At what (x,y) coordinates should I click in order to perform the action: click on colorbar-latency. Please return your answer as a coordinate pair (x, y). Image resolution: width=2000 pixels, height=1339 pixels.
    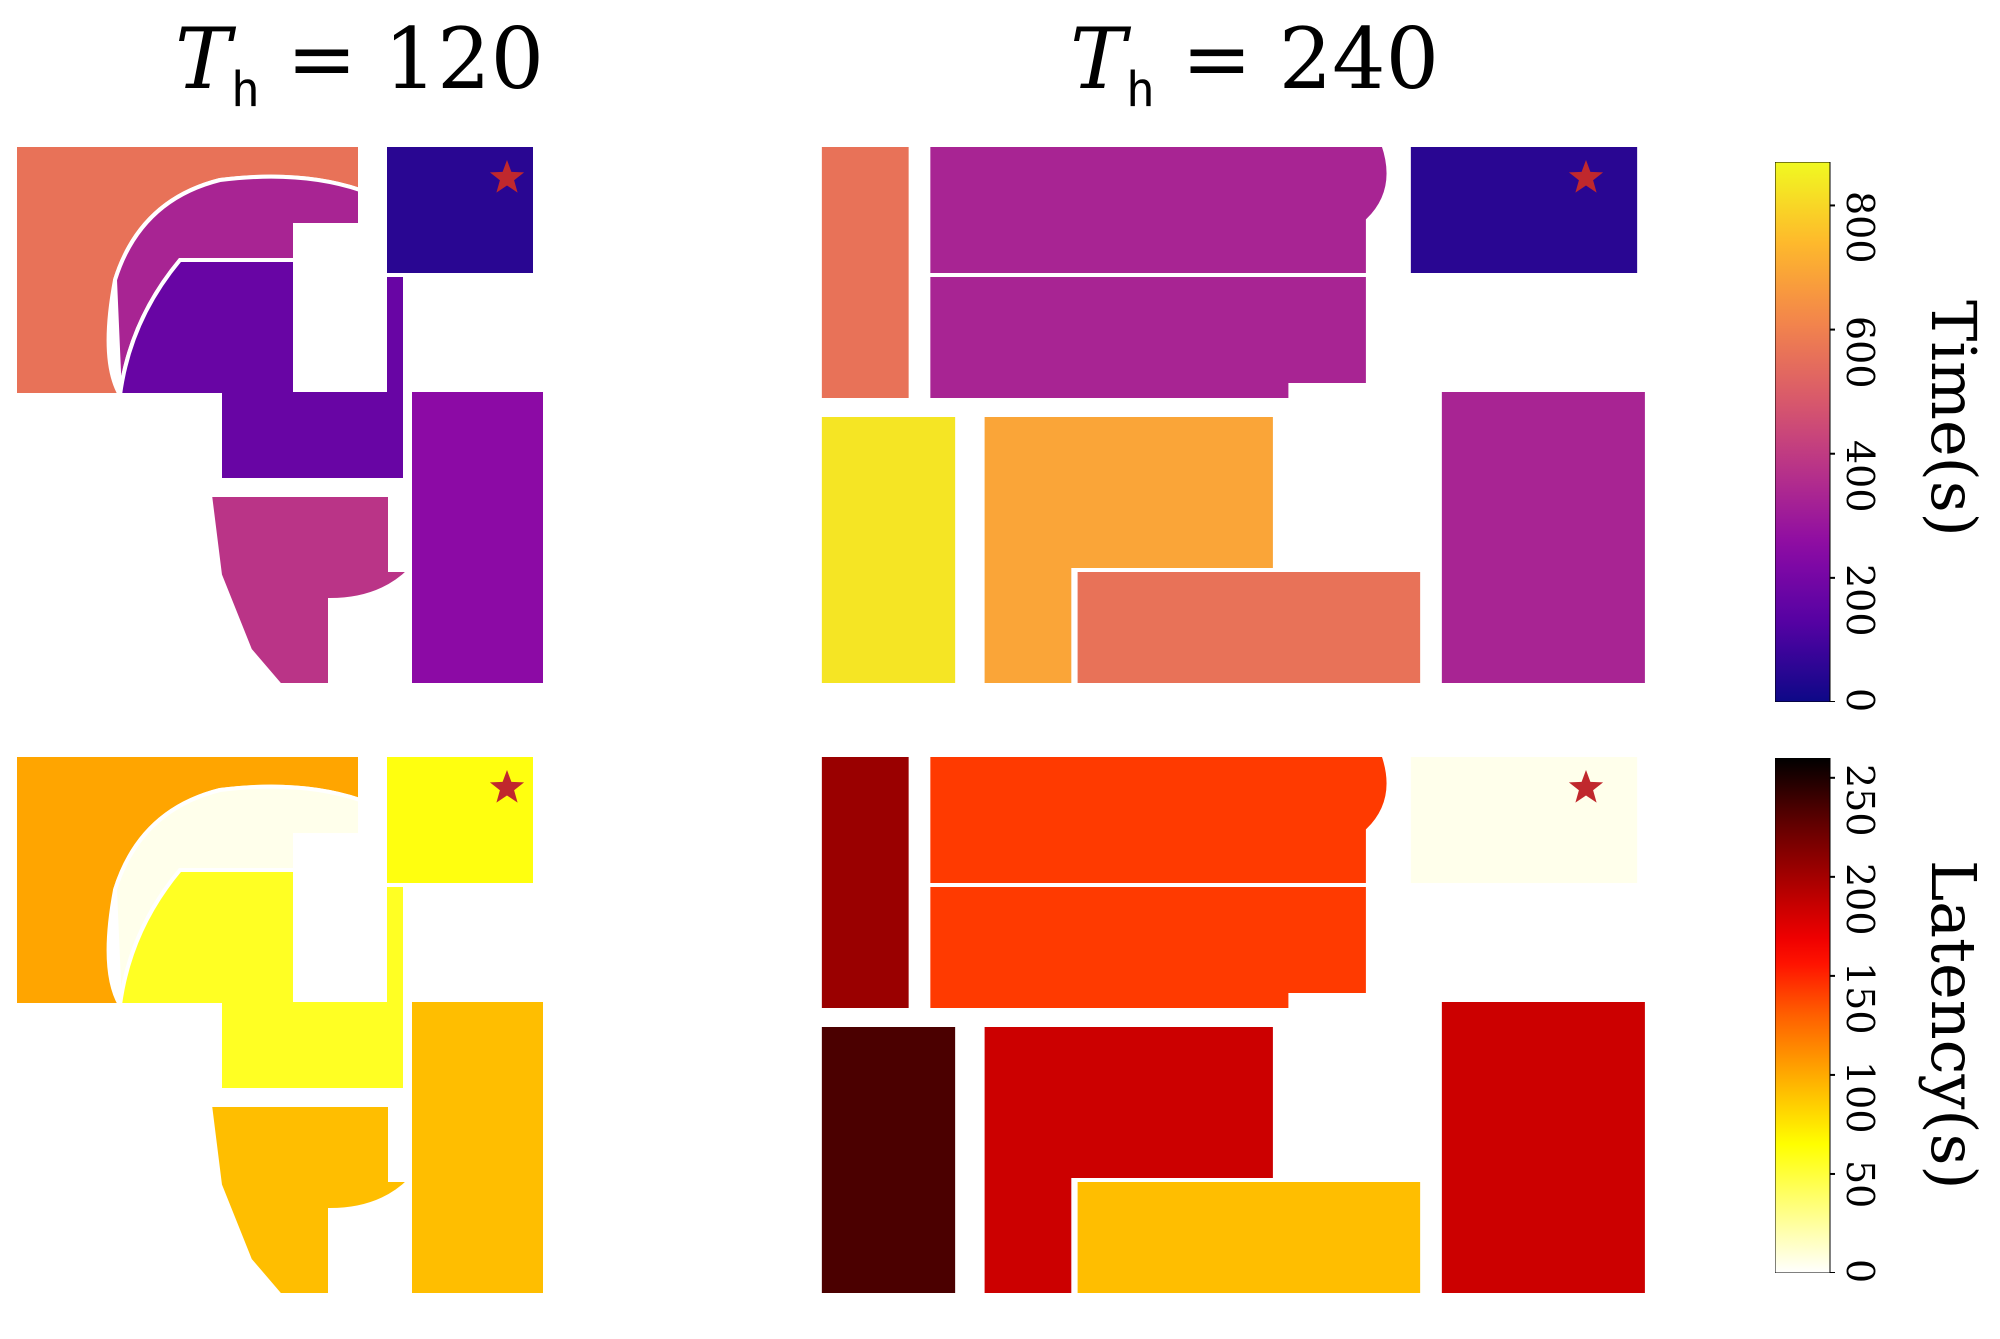
    Looking at the image, I should click on (1805, 1015).